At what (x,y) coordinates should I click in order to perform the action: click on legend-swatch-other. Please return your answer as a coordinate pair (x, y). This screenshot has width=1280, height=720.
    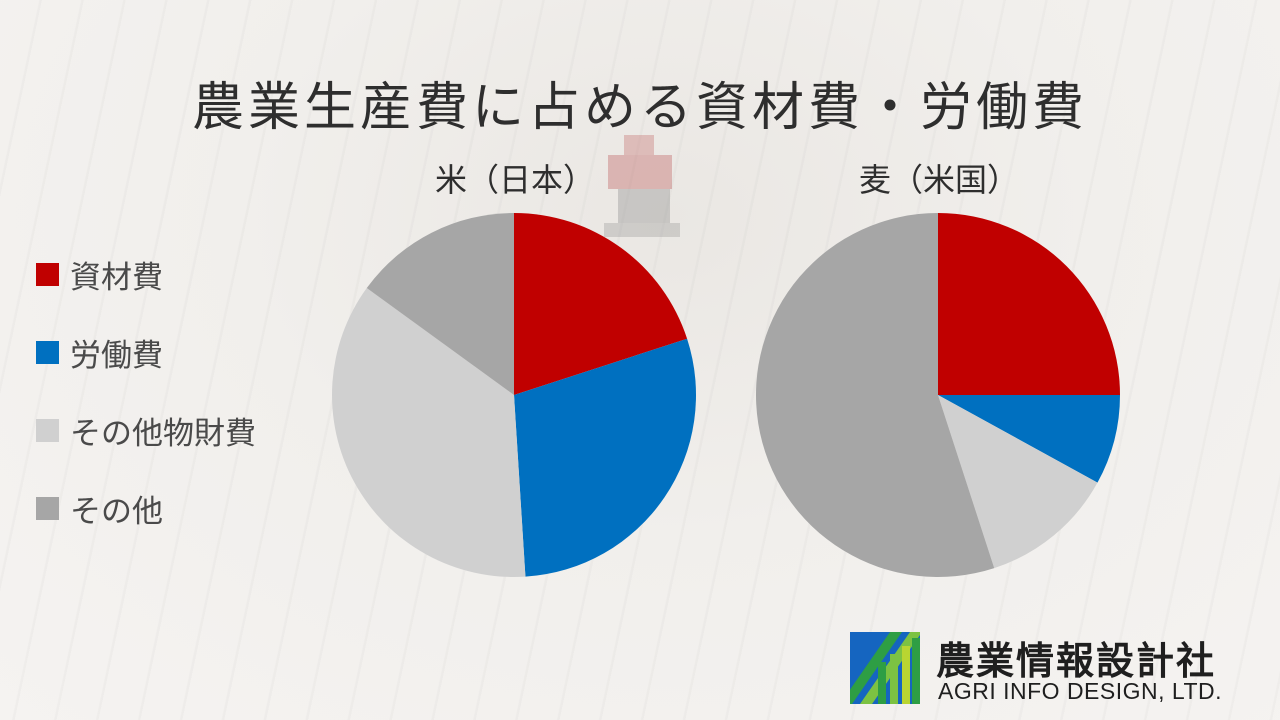
    Looking at the image, I should click on (47, 508).